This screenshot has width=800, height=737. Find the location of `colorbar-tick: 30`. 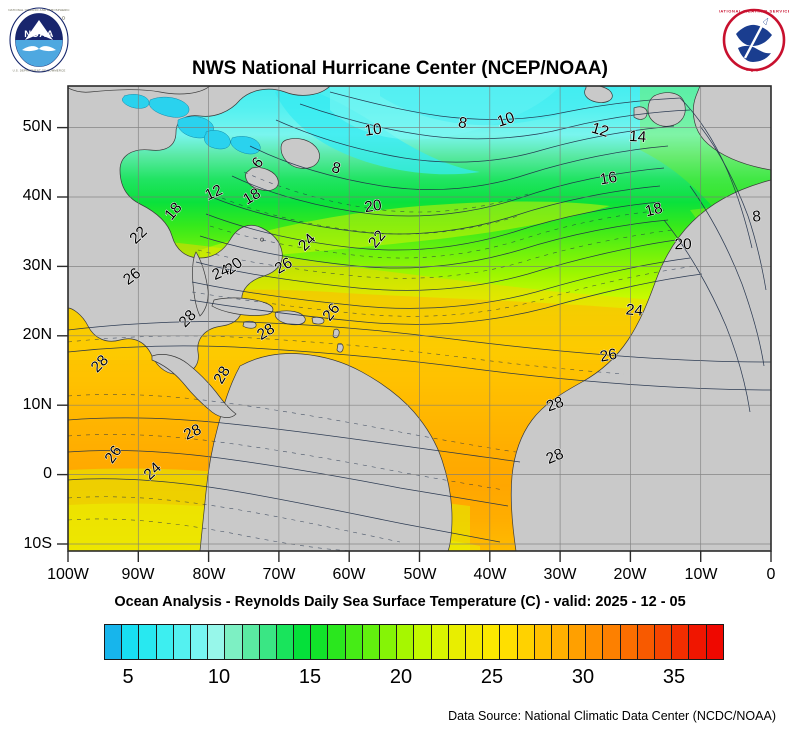

colorbar-tick: 30 is located at coordinates (583, 677).